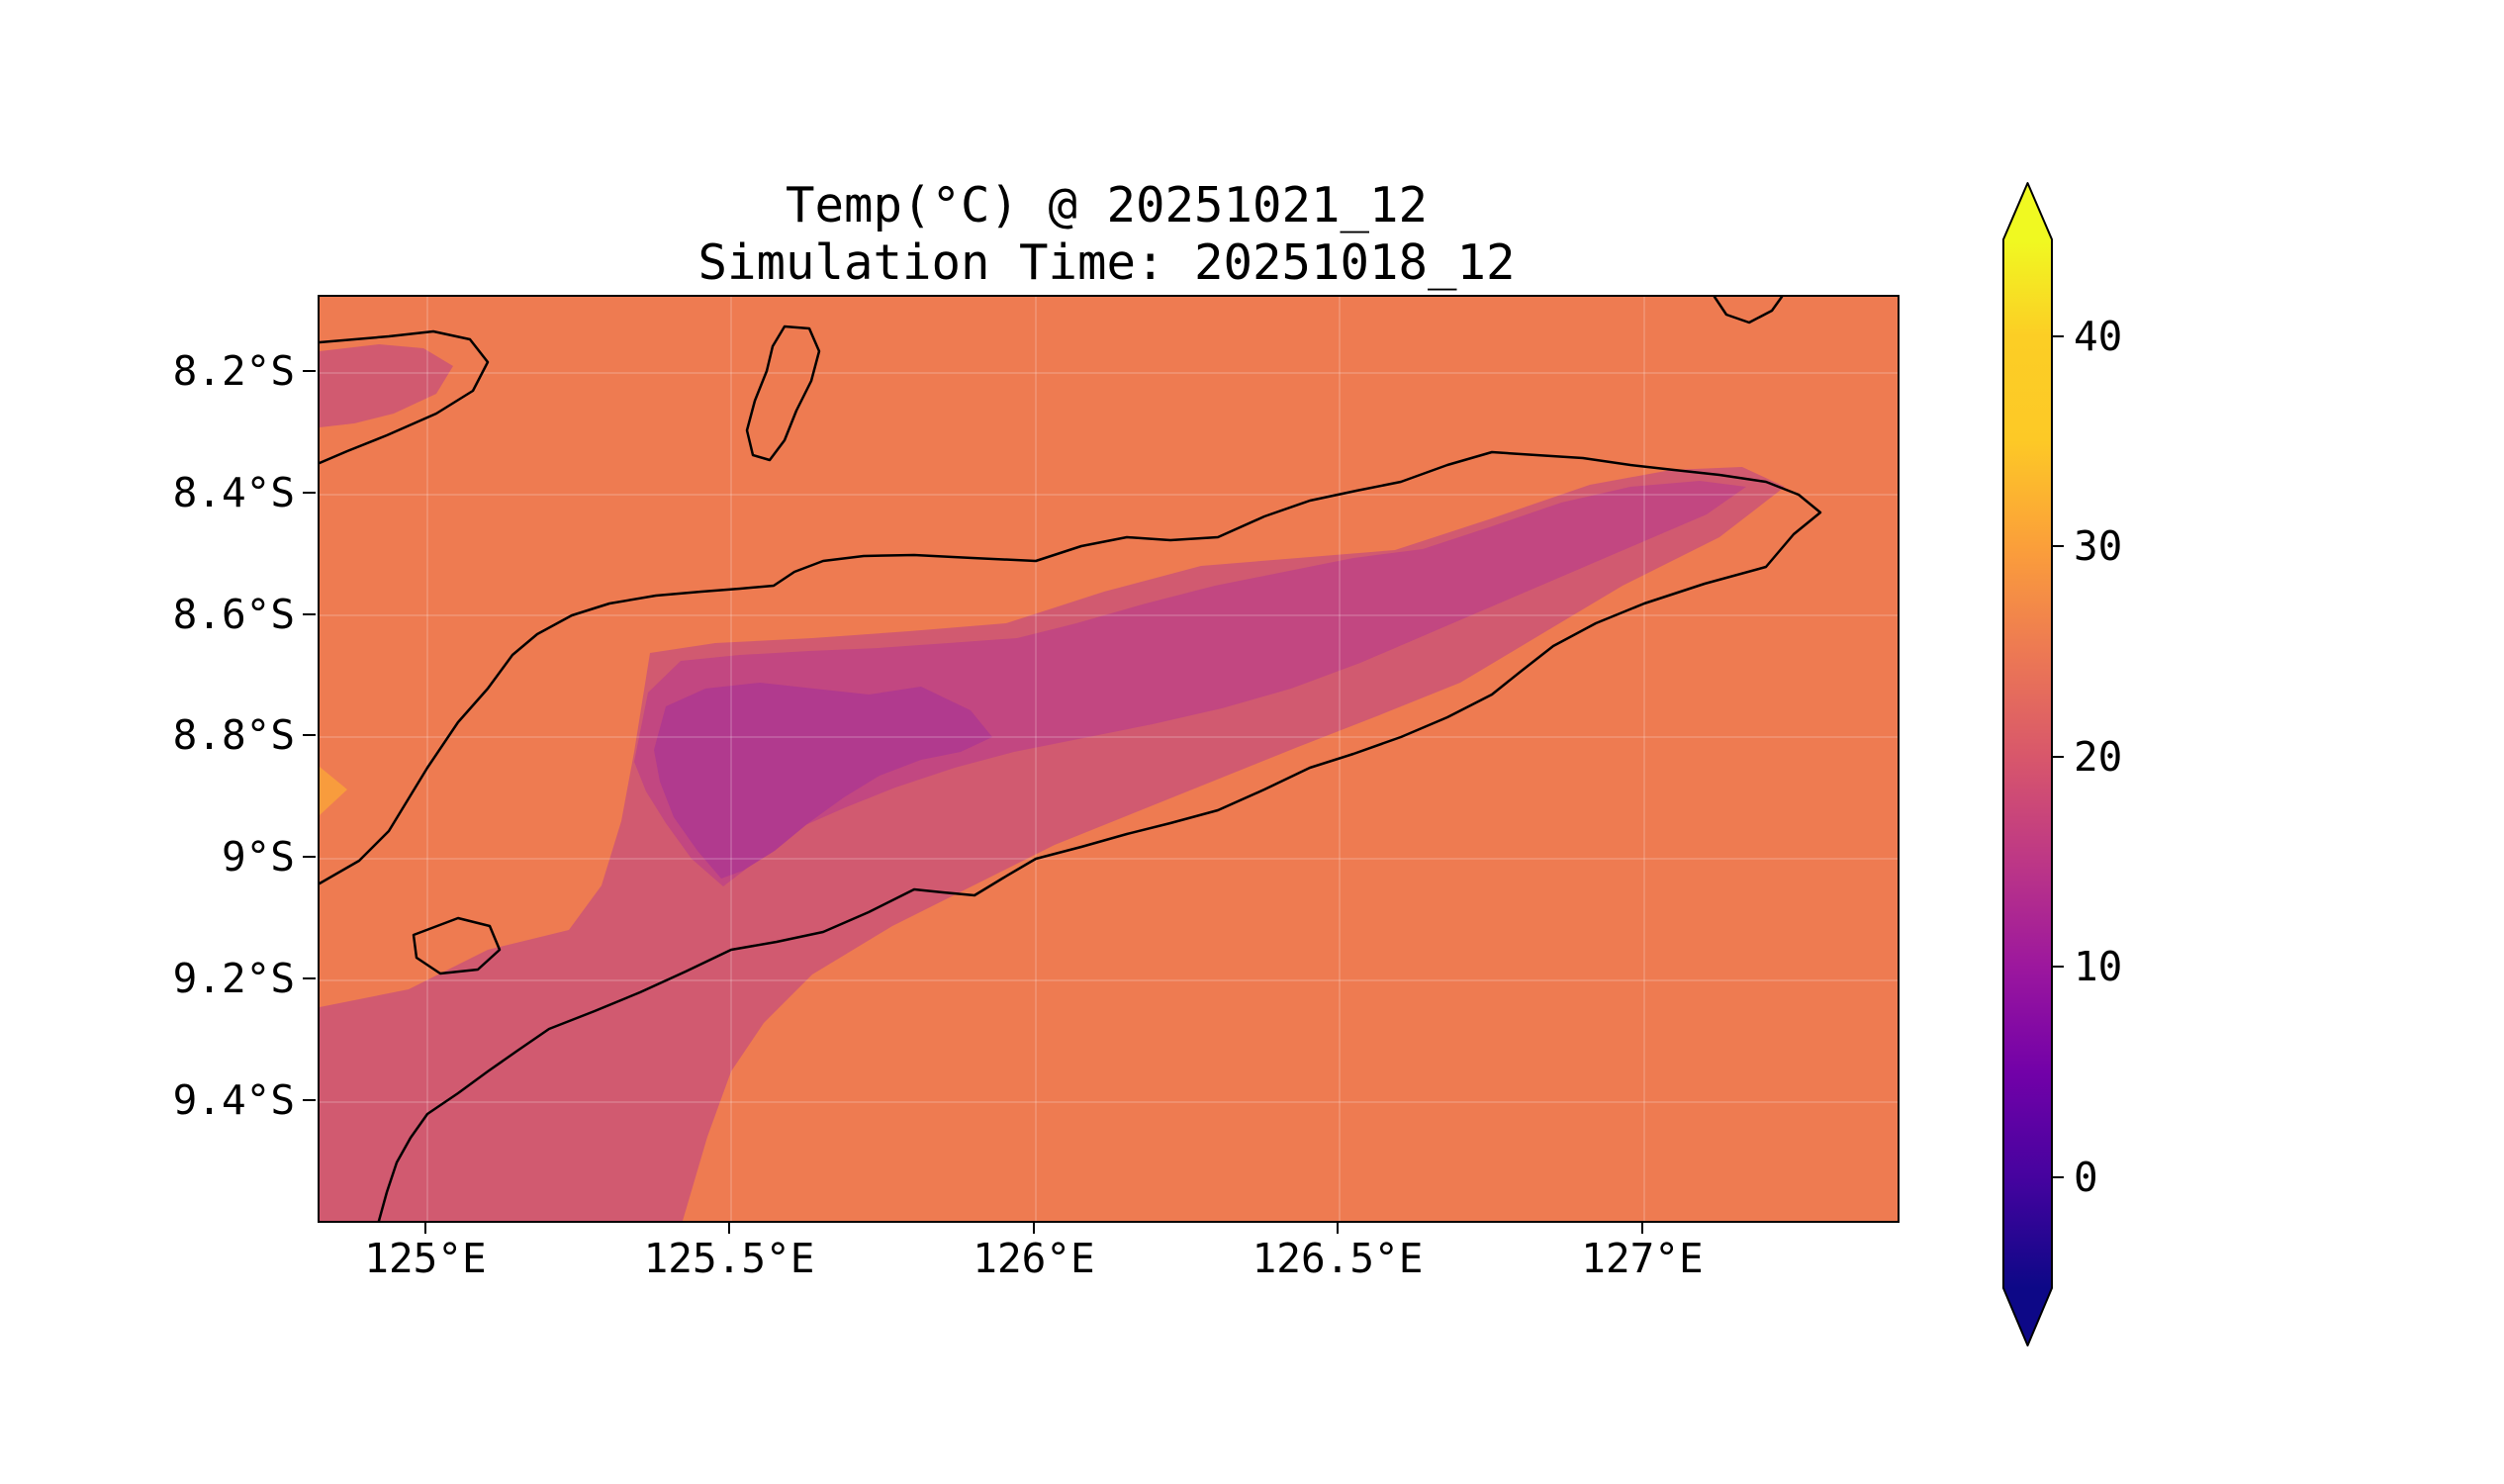 Image resolution: width=2504 pixels, height=1484 pixels. I want to click on x-tick-label: 126.5°E, so click(1338, 1258).